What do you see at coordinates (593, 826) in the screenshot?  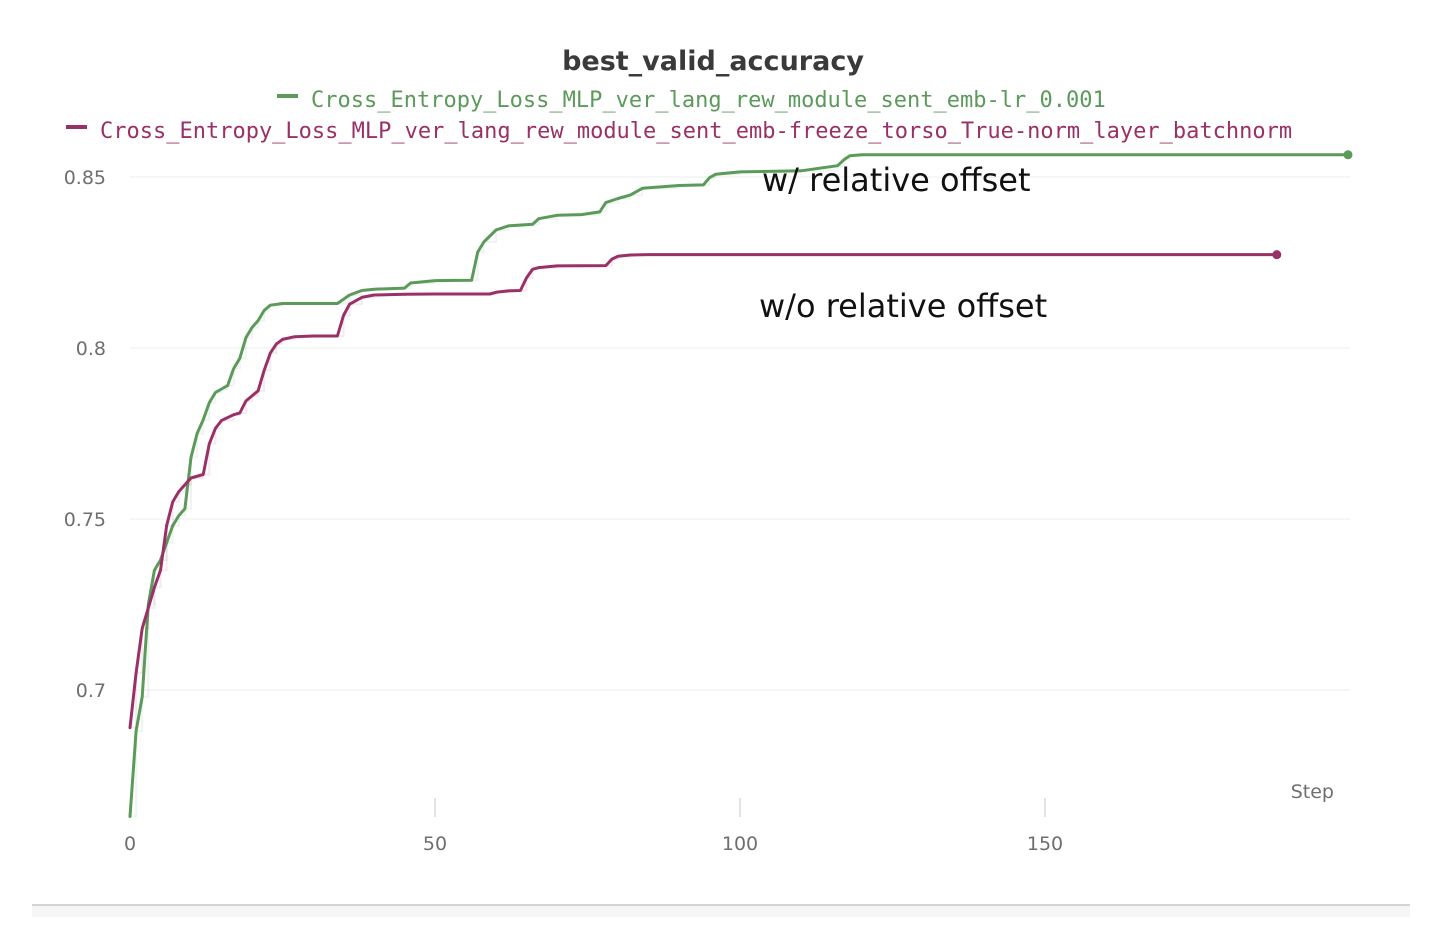 I see `x-axis: 0 50 100 150` at bounding box center [593, 826].